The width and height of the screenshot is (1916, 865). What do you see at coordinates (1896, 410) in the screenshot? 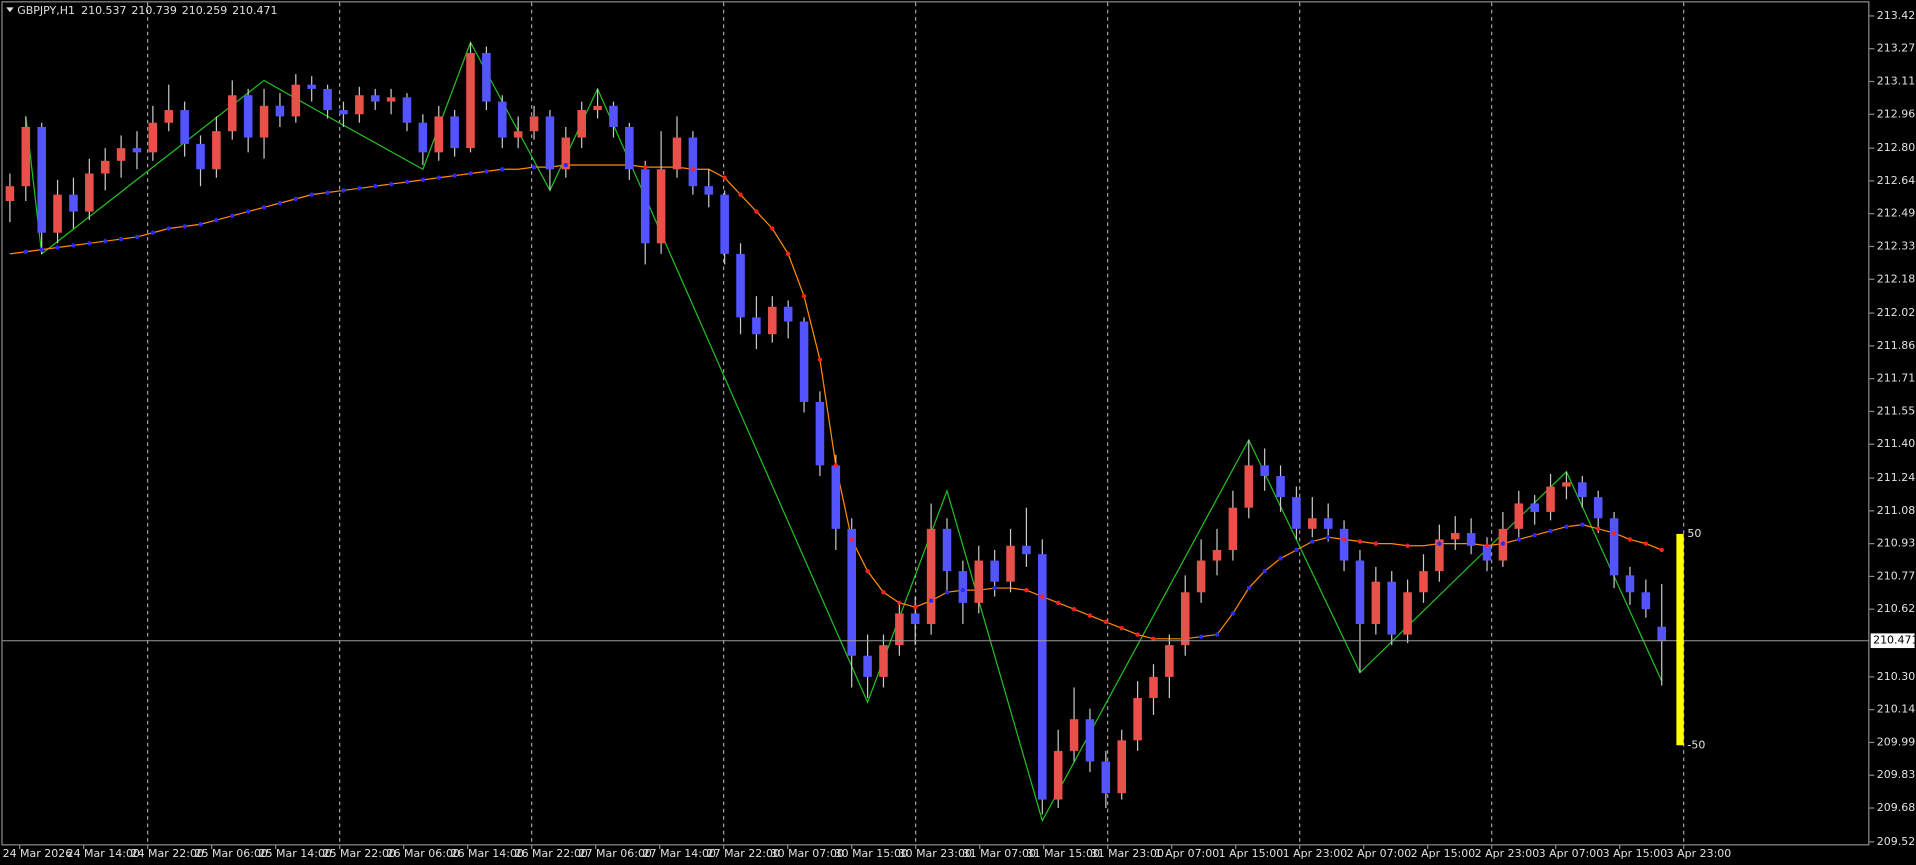
I see `y-tick-label: 211.555` at bounding box center [1896, 410].